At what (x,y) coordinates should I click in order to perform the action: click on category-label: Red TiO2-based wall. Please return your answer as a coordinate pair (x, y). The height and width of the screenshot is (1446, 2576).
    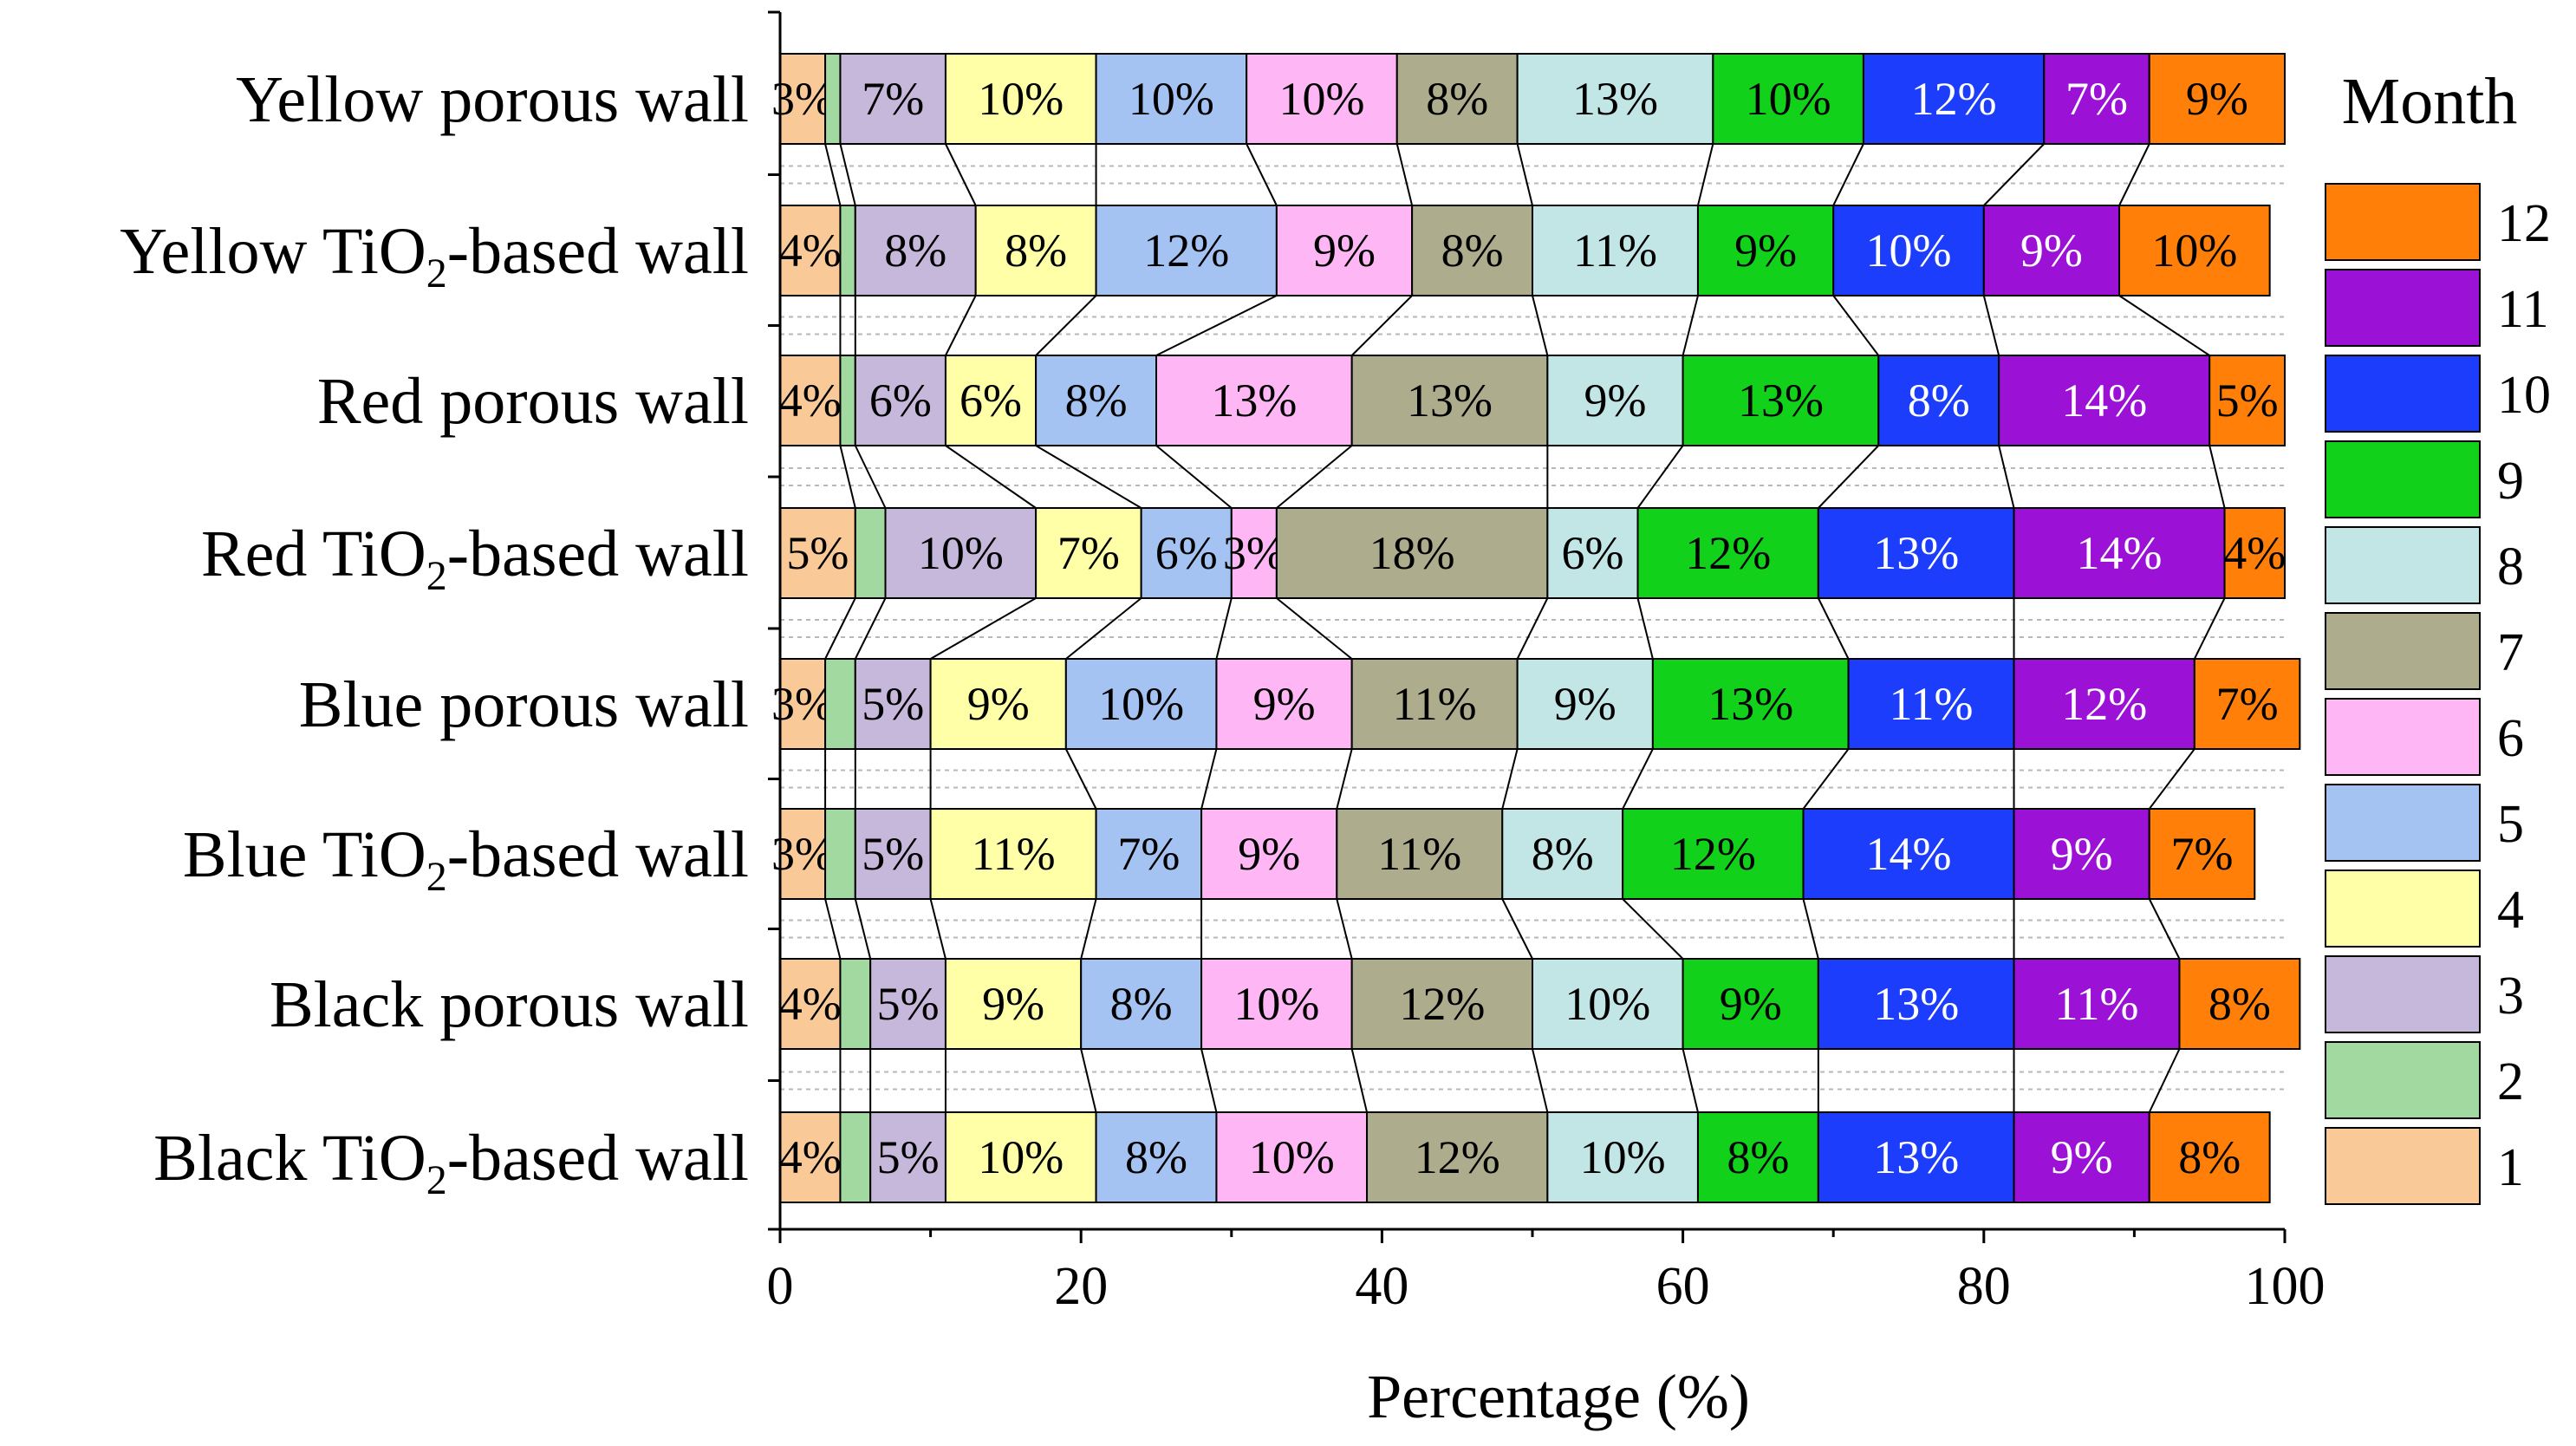
    Looking at the image, I should click on (475, 558).